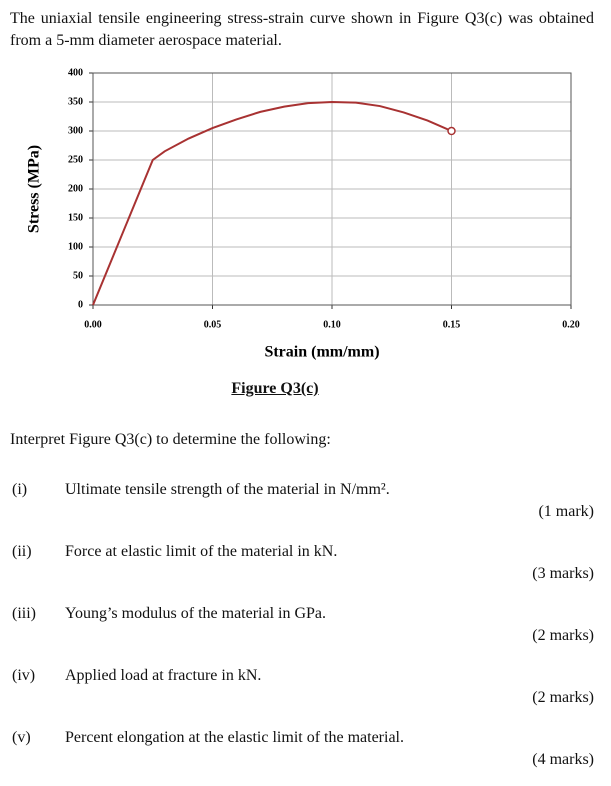 The width and height of the screenshot is (611, 786). What do you see at coordinates (75, 188) in the screenshot?
I see `y-tick-label: 200` at bounding box center [75, 188].